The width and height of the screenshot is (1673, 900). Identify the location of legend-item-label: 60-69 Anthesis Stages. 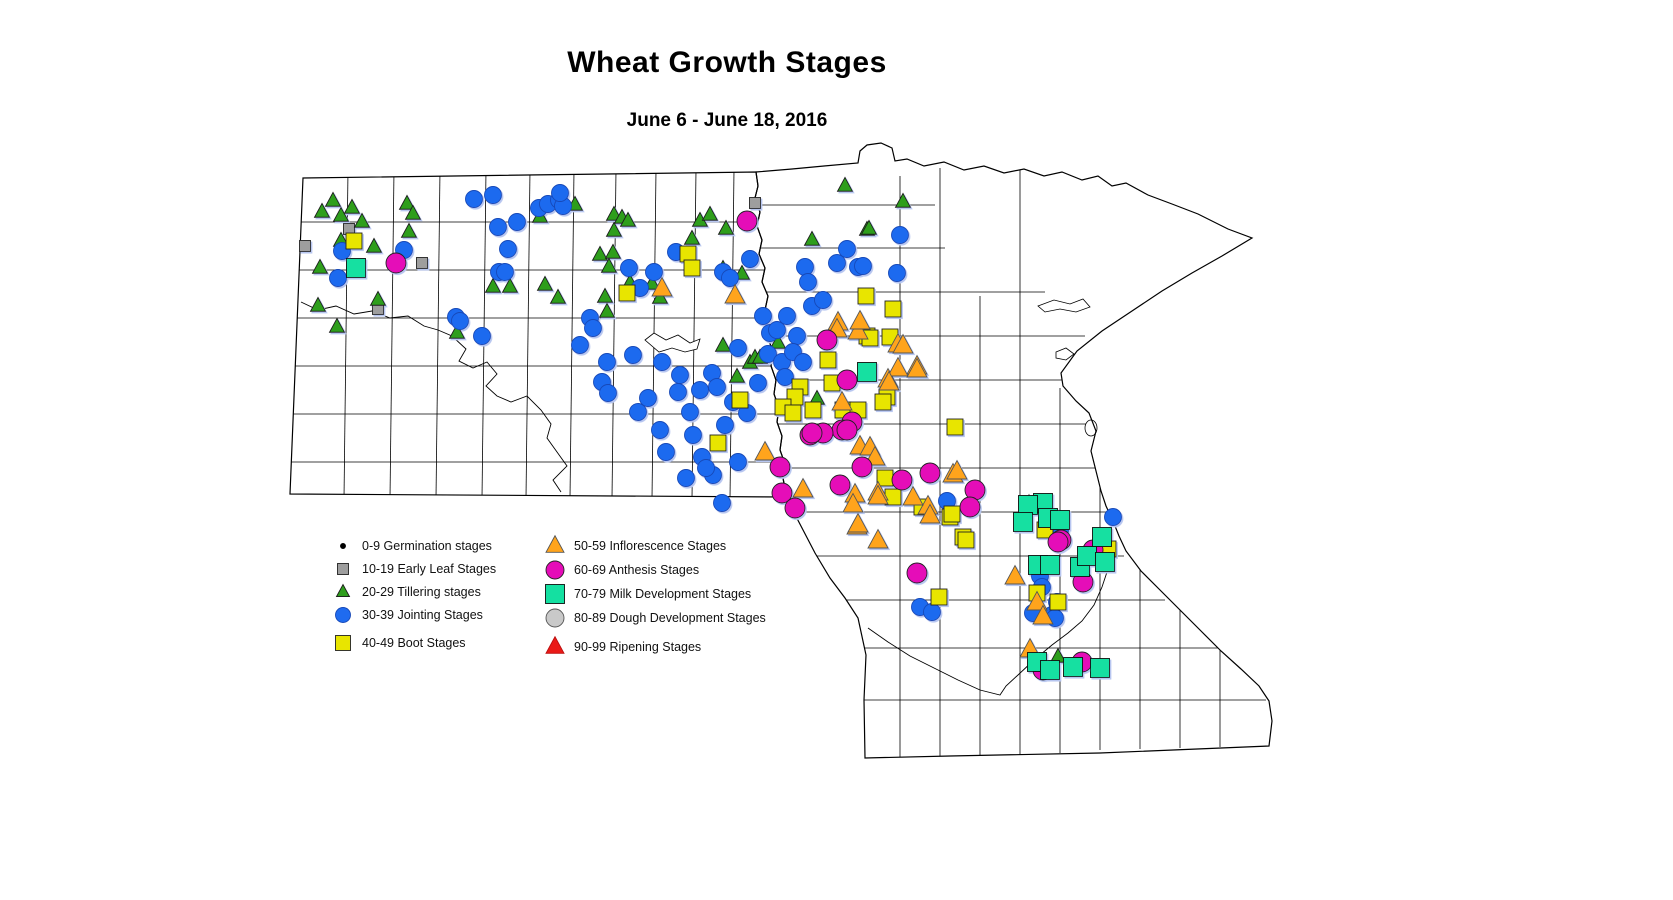
(637, 570).